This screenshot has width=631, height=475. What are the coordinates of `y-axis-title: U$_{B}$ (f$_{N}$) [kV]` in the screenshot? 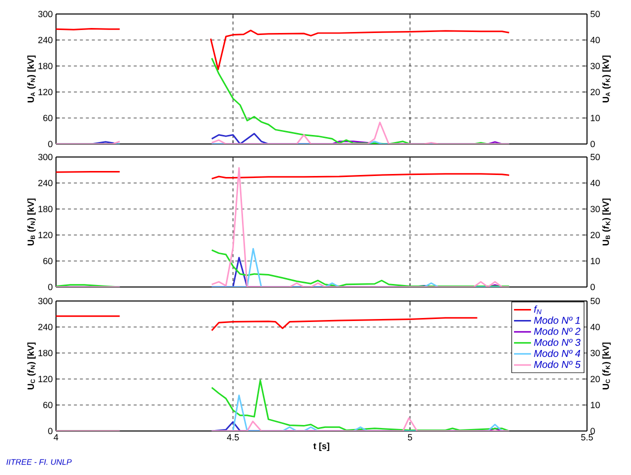 It's located at (31, 222).